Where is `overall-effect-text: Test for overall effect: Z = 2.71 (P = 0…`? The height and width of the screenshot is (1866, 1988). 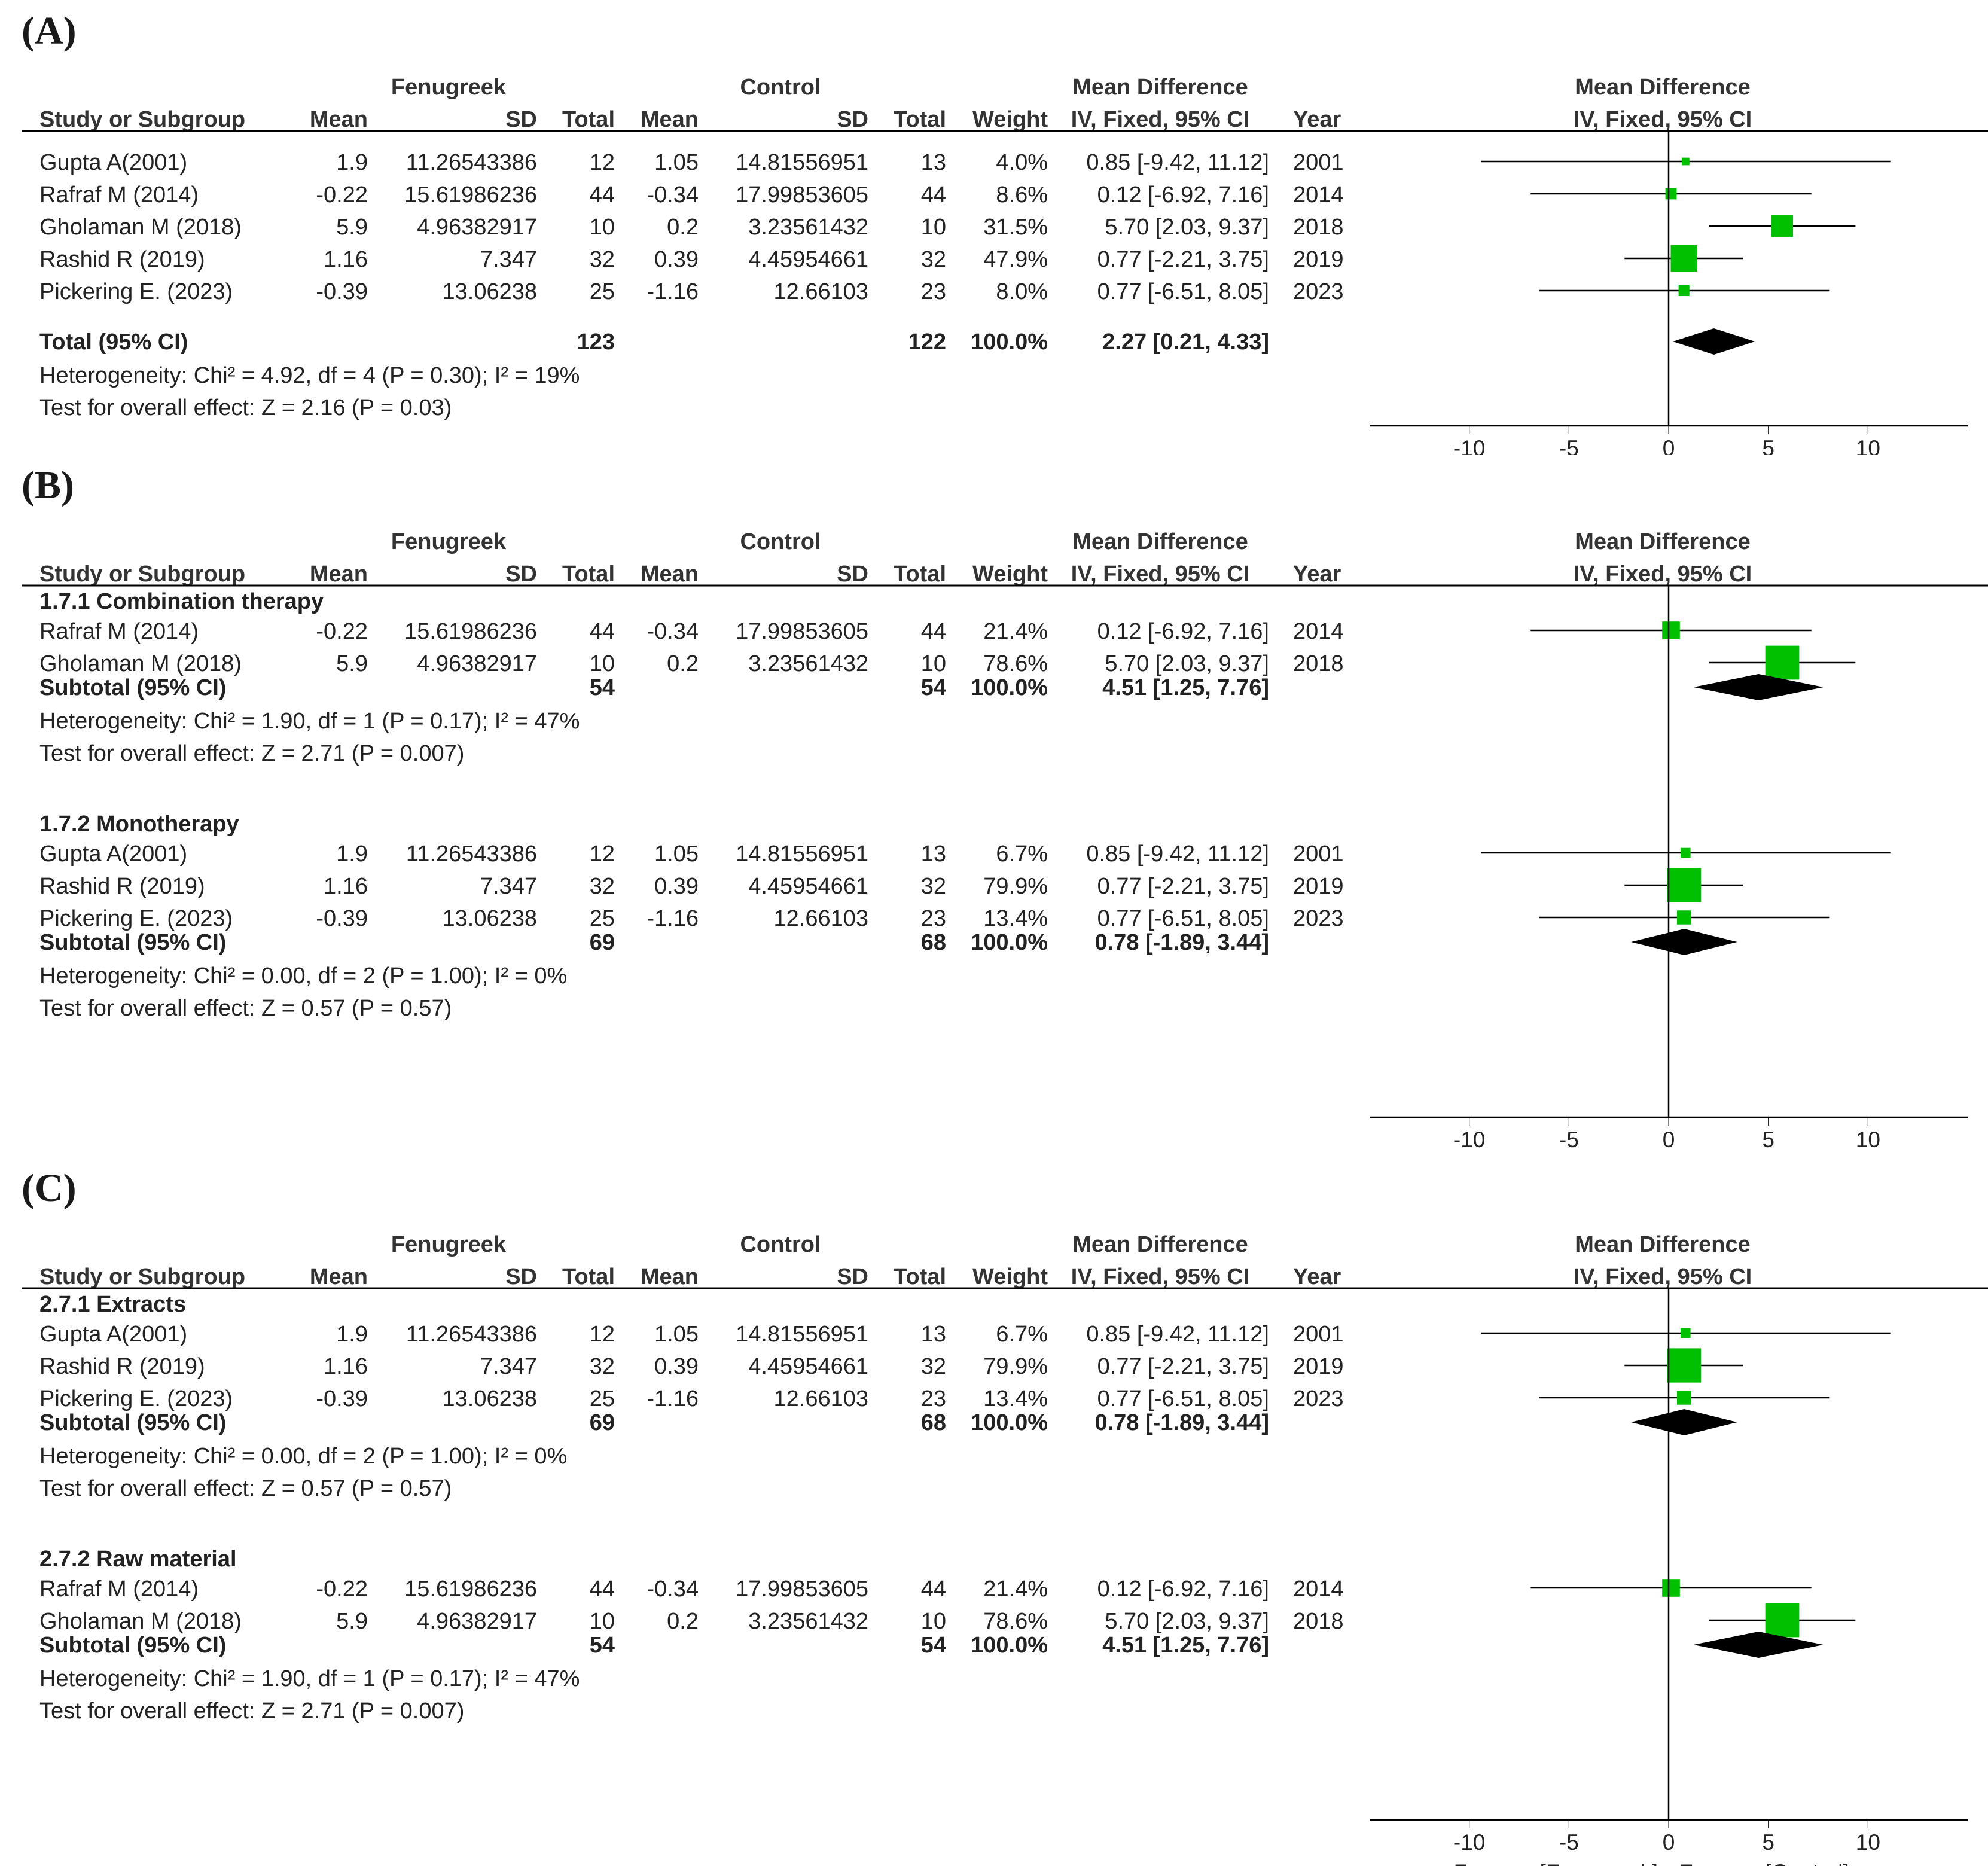 overall-effect-text: Test for overall effect: Z = 2.71 (P = 0… is located at coordinates (251, 753).